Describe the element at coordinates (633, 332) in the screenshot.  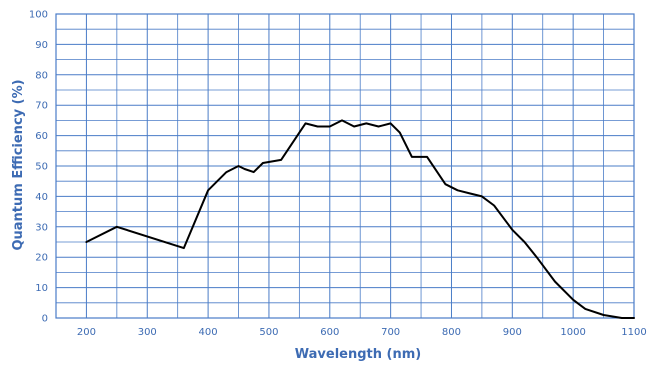
I see `x-tick-label: 1100` at that location.